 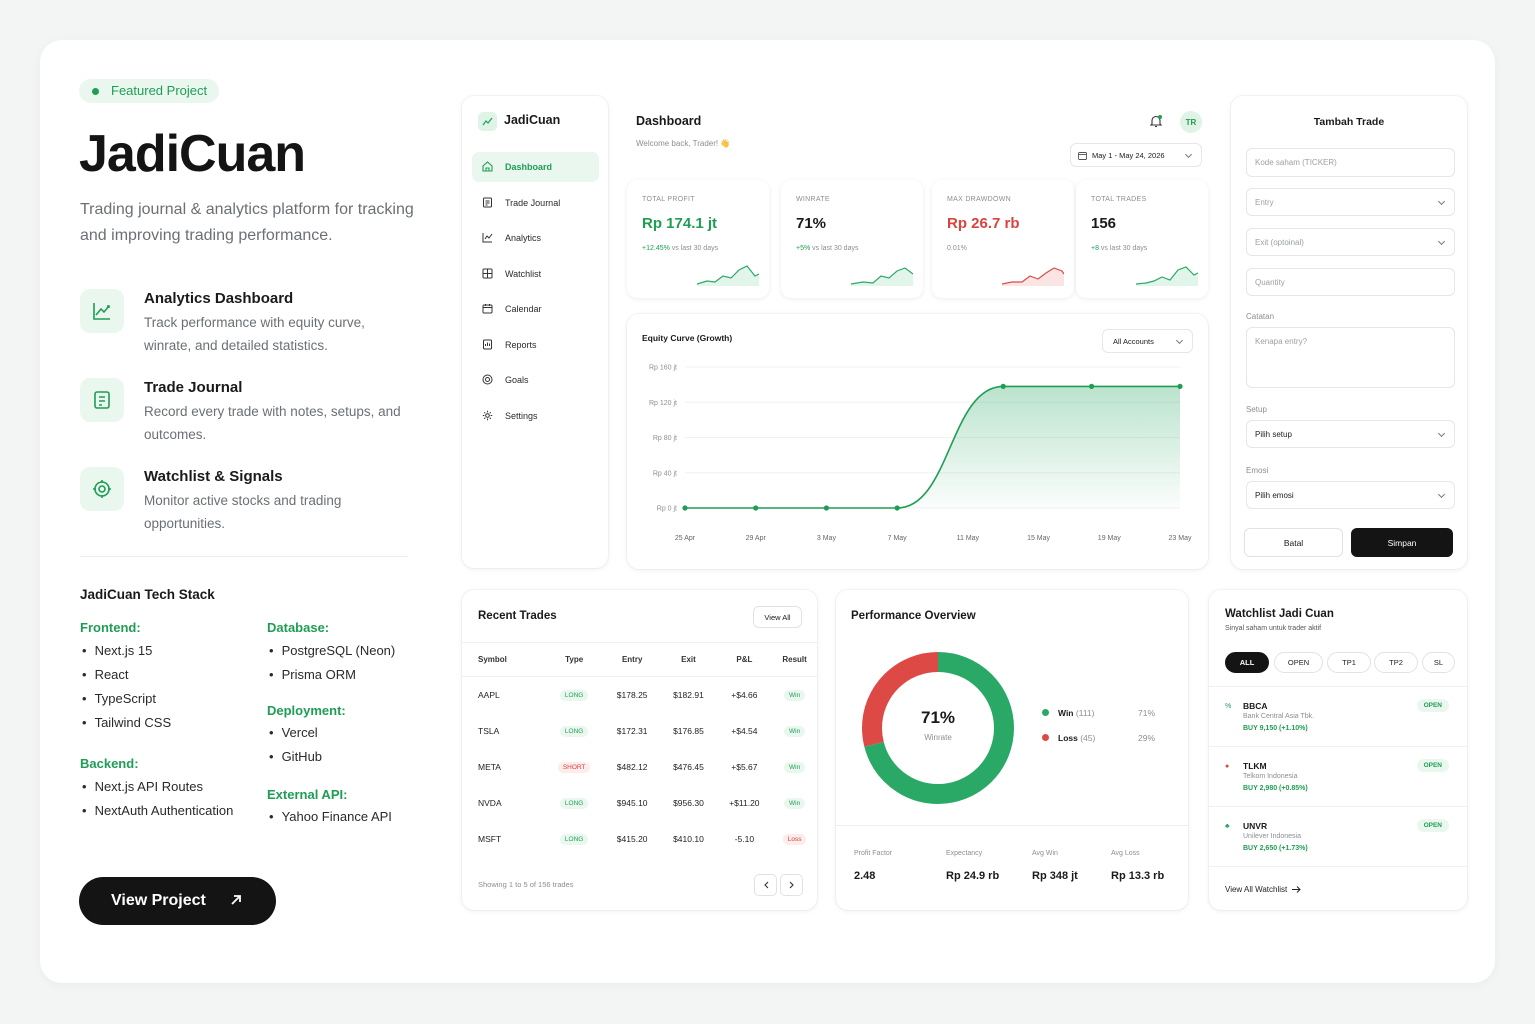 I want to click on sparkline-icon, so click(x=1033, y=276).